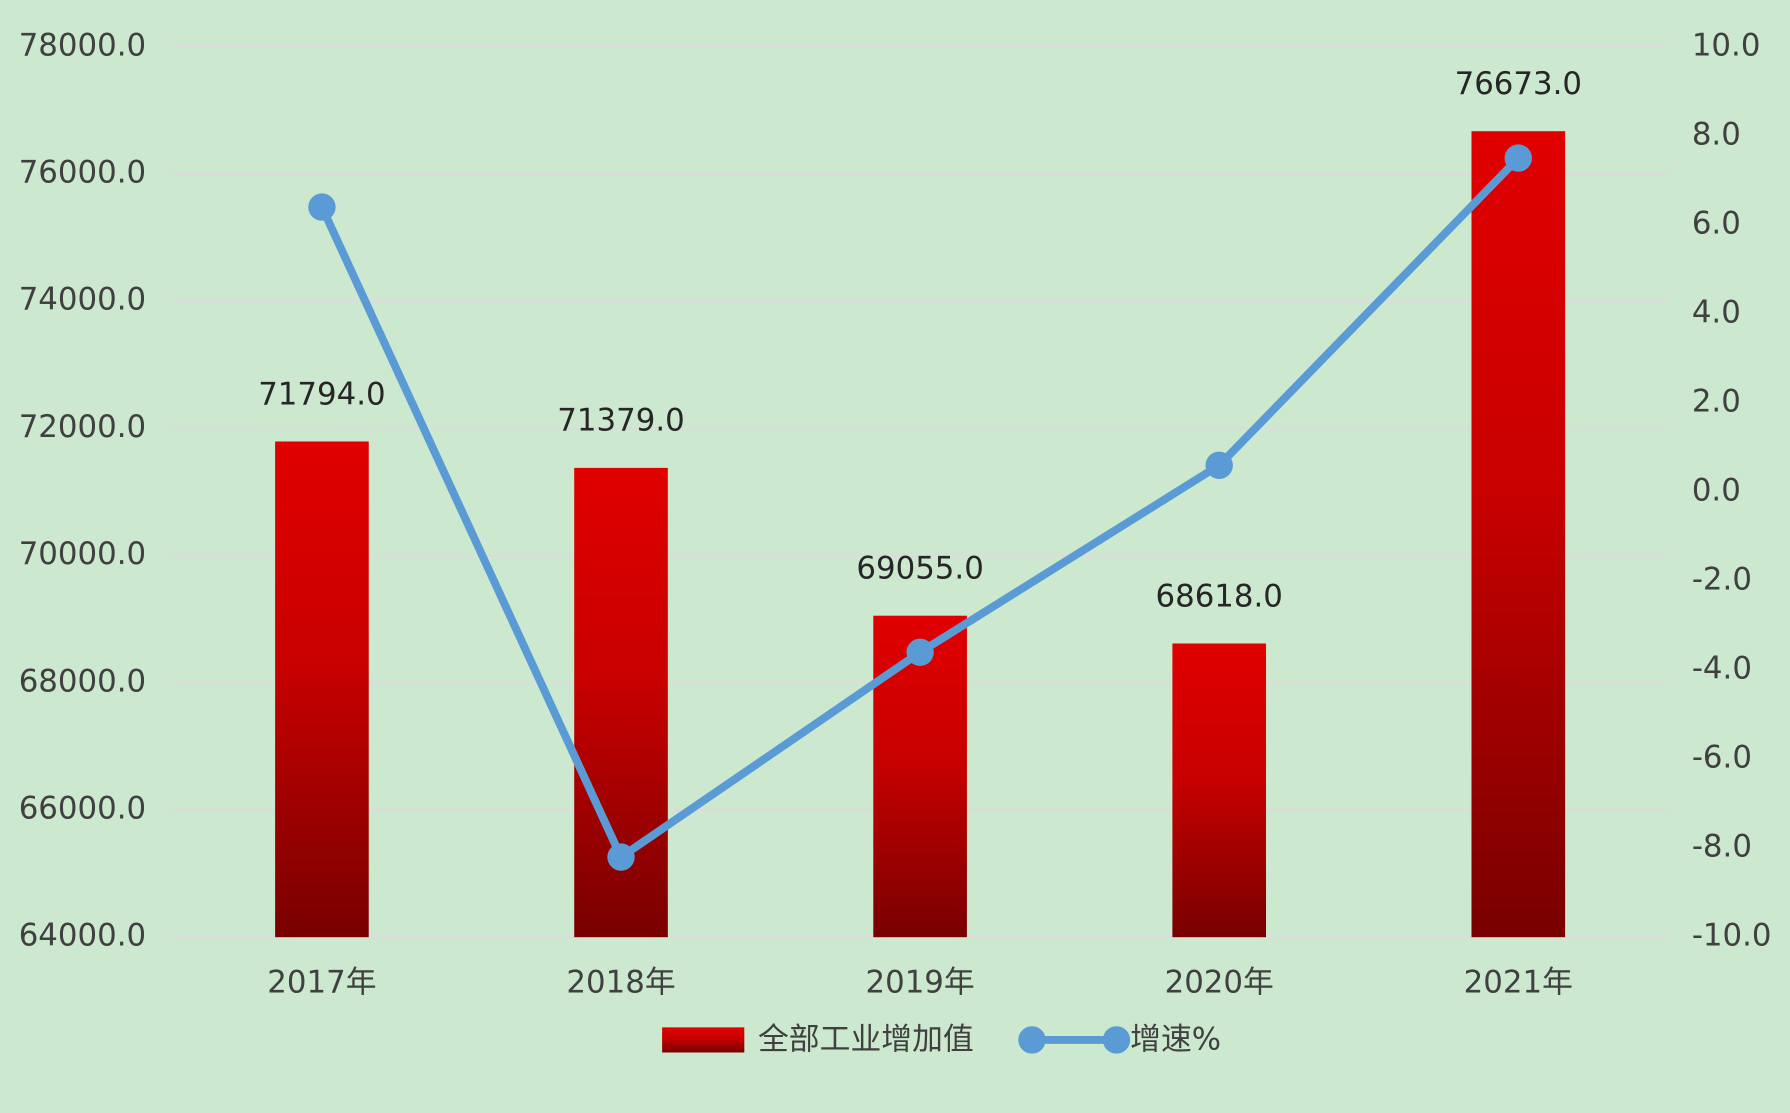 The image size is (1790, 1113). Describe the element at coordinates (1722, 847) in the screenshot. I see `y2-tick-label: -8.0` at that location.